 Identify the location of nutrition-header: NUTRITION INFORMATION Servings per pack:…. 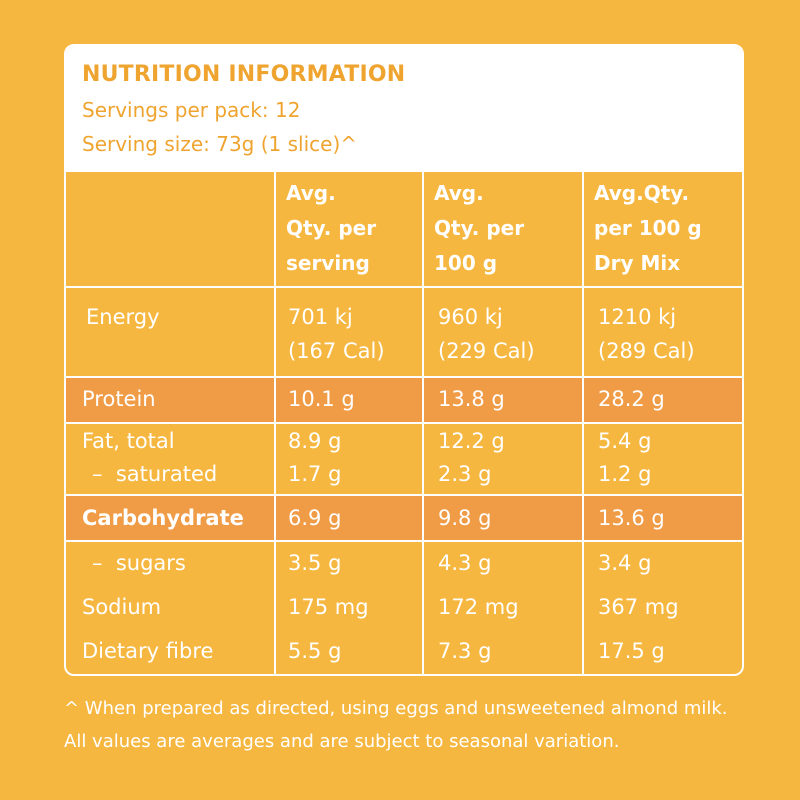
(404, 109).